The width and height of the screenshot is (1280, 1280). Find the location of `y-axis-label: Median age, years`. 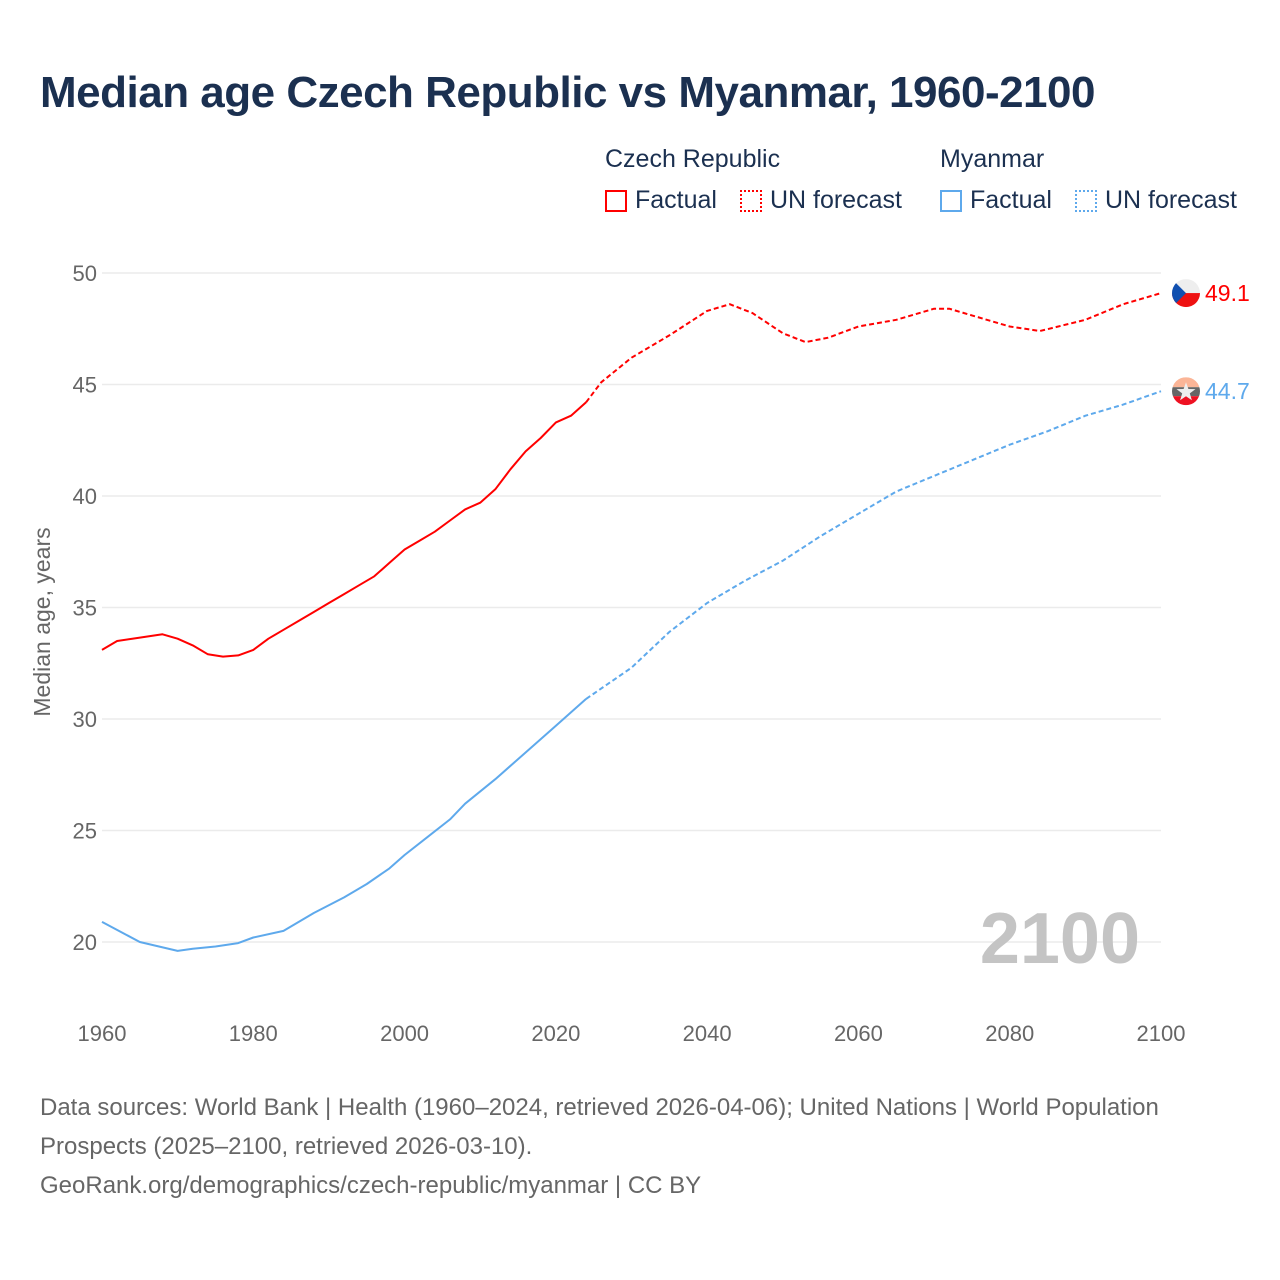

y-axis-label: Median age, years is located at coordinates (42, 621).